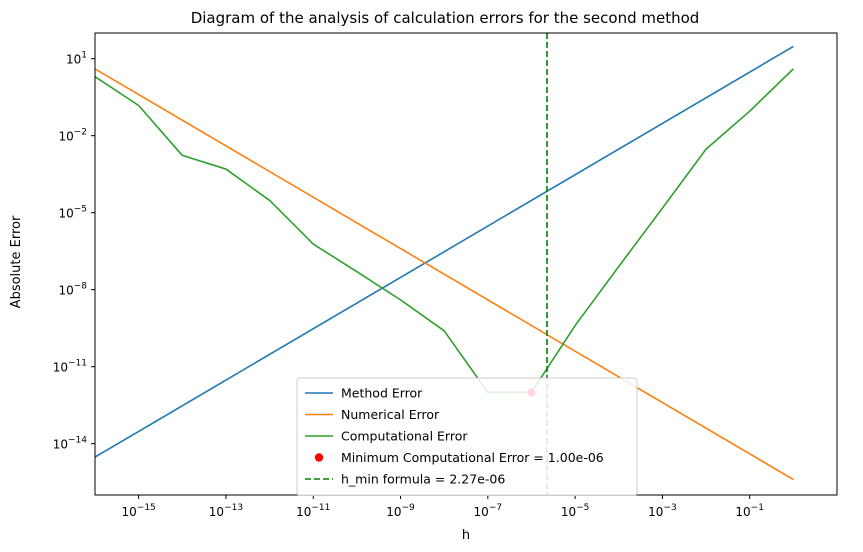  I want to click on y-tick-label: 10⁻⁵, so click(72, 213).